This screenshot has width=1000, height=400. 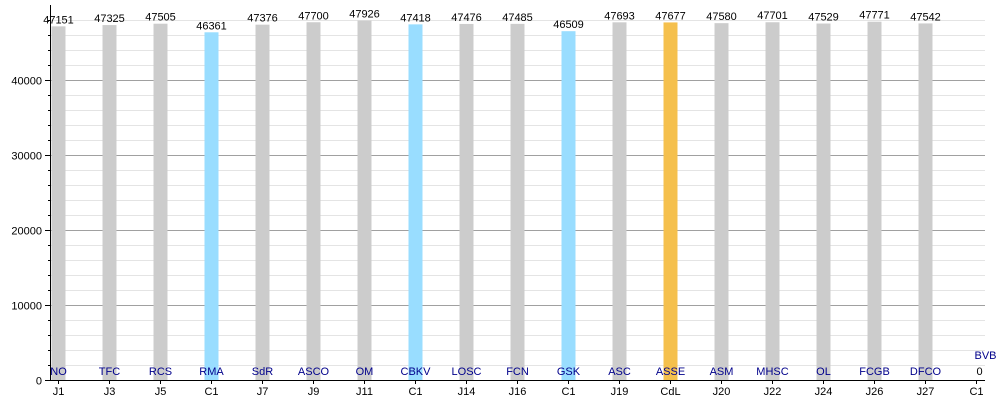 What do you see at coordinates (721, 17) in the screenshot?
I see `value-label: 47580` at bounding box center [721, 17].